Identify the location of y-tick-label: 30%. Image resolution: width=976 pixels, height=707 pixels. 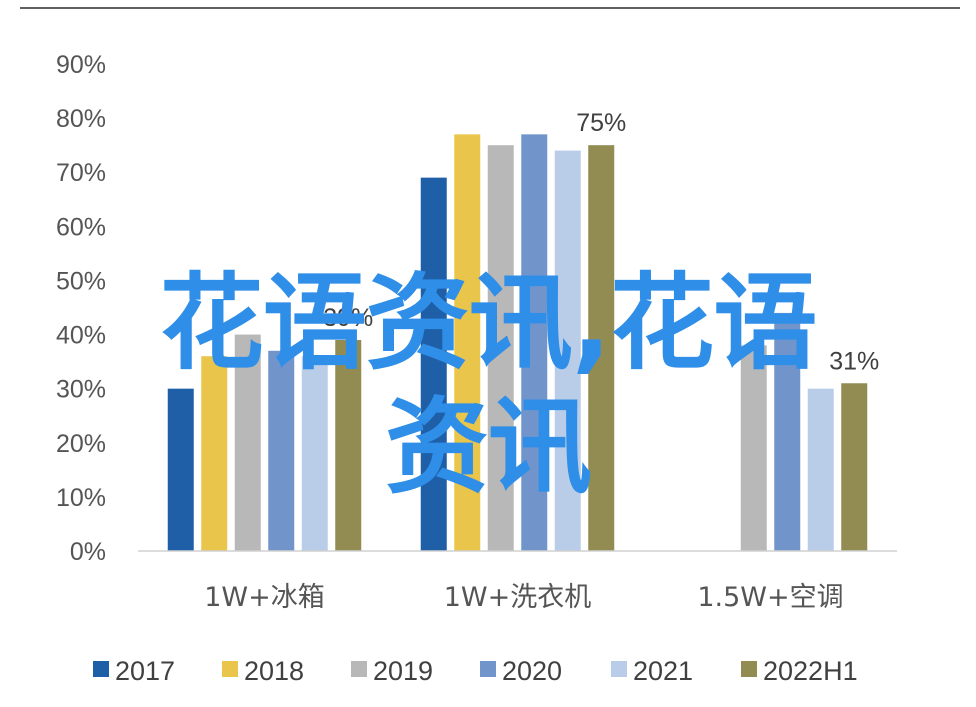
(81, 390).